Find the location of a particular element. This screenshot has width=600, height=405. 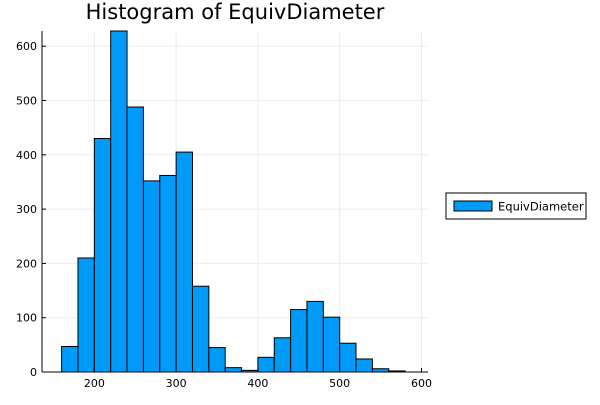

x-tick-label: 400 is located at coordinates (257, 383).